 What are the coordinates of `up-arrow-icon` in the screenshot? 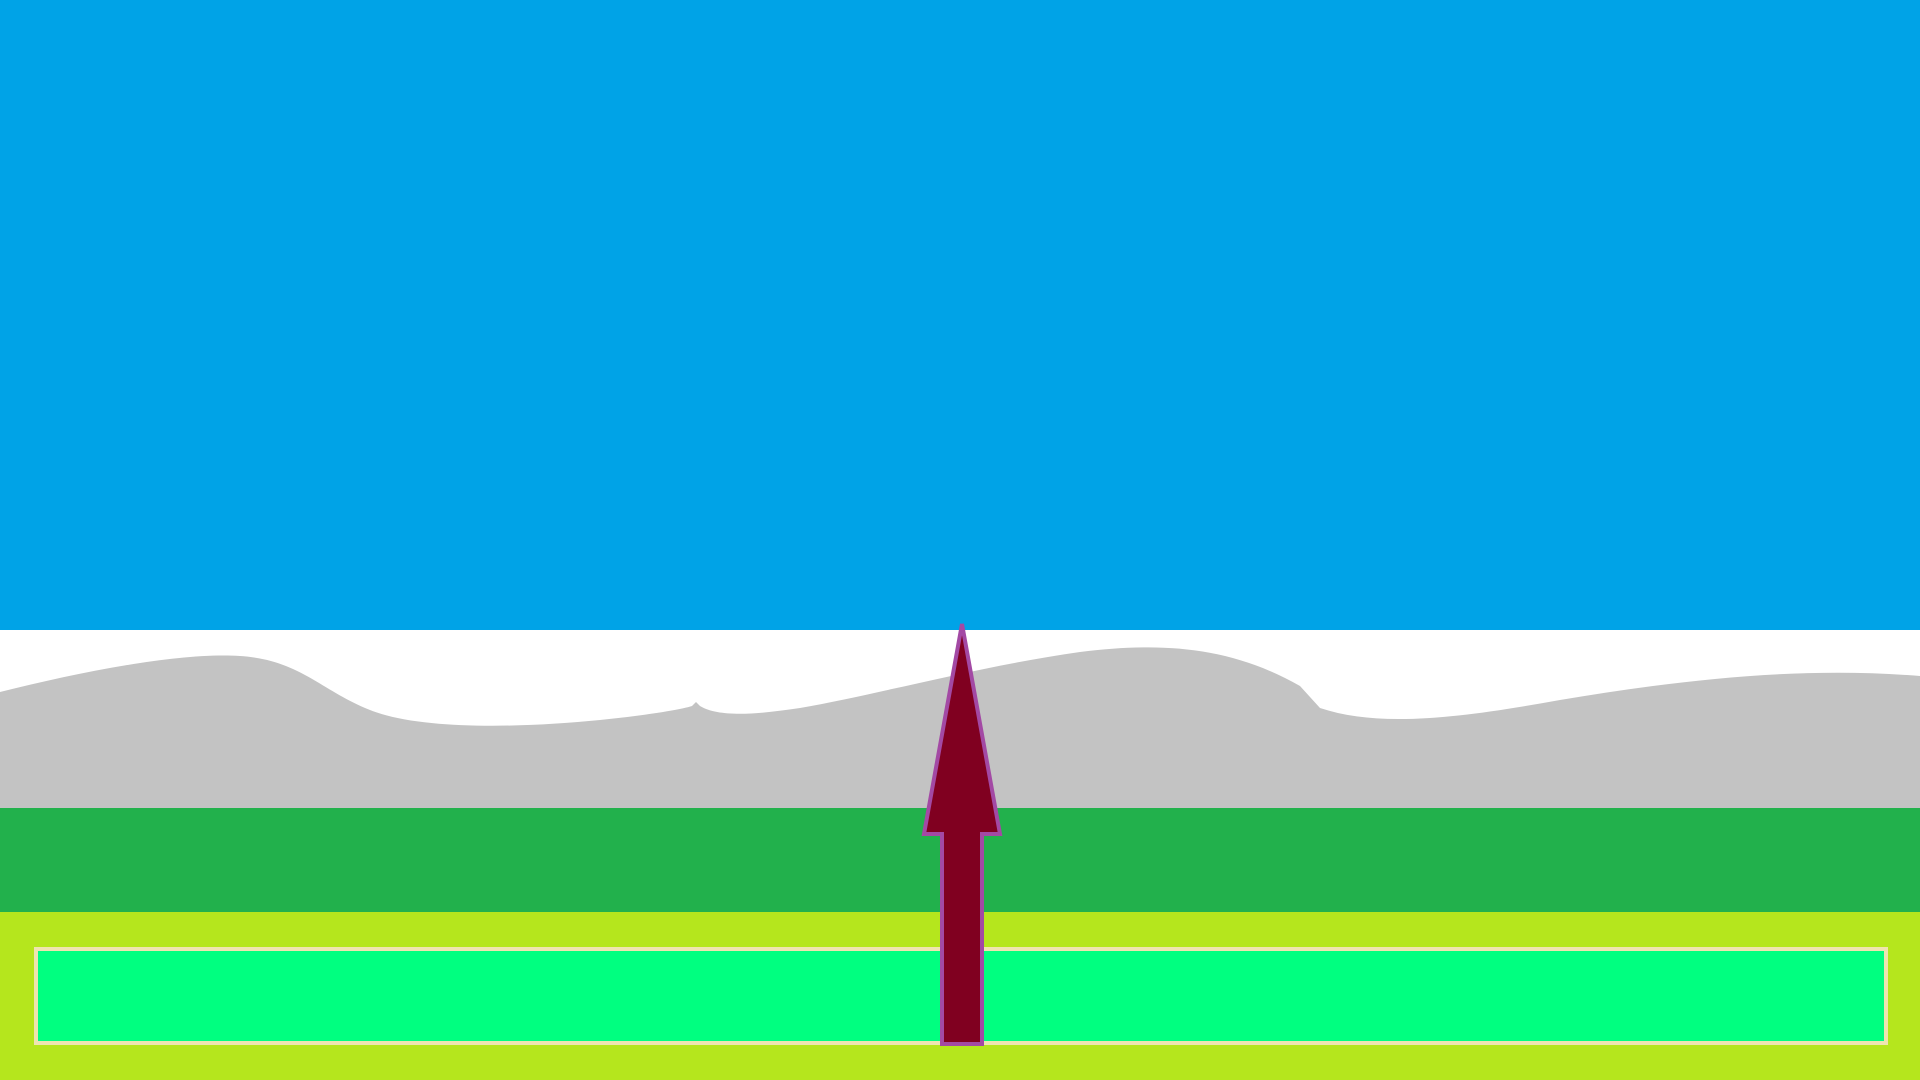 It's located at (962, 834).